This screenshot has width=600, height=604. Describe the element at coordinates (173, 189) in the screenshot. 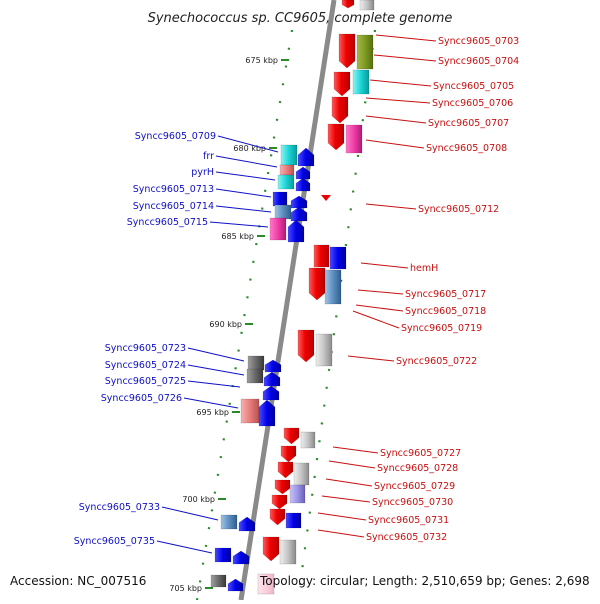

I see `gene-label-left: Syncc9605_0713` at that location.